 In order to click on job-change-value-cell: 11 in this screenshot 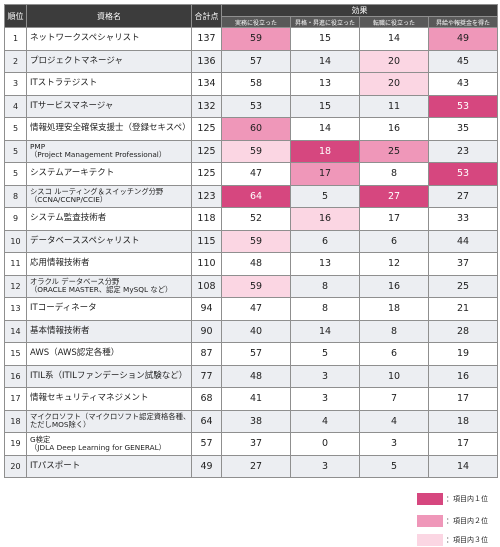, I will do `click(394, 106)`.